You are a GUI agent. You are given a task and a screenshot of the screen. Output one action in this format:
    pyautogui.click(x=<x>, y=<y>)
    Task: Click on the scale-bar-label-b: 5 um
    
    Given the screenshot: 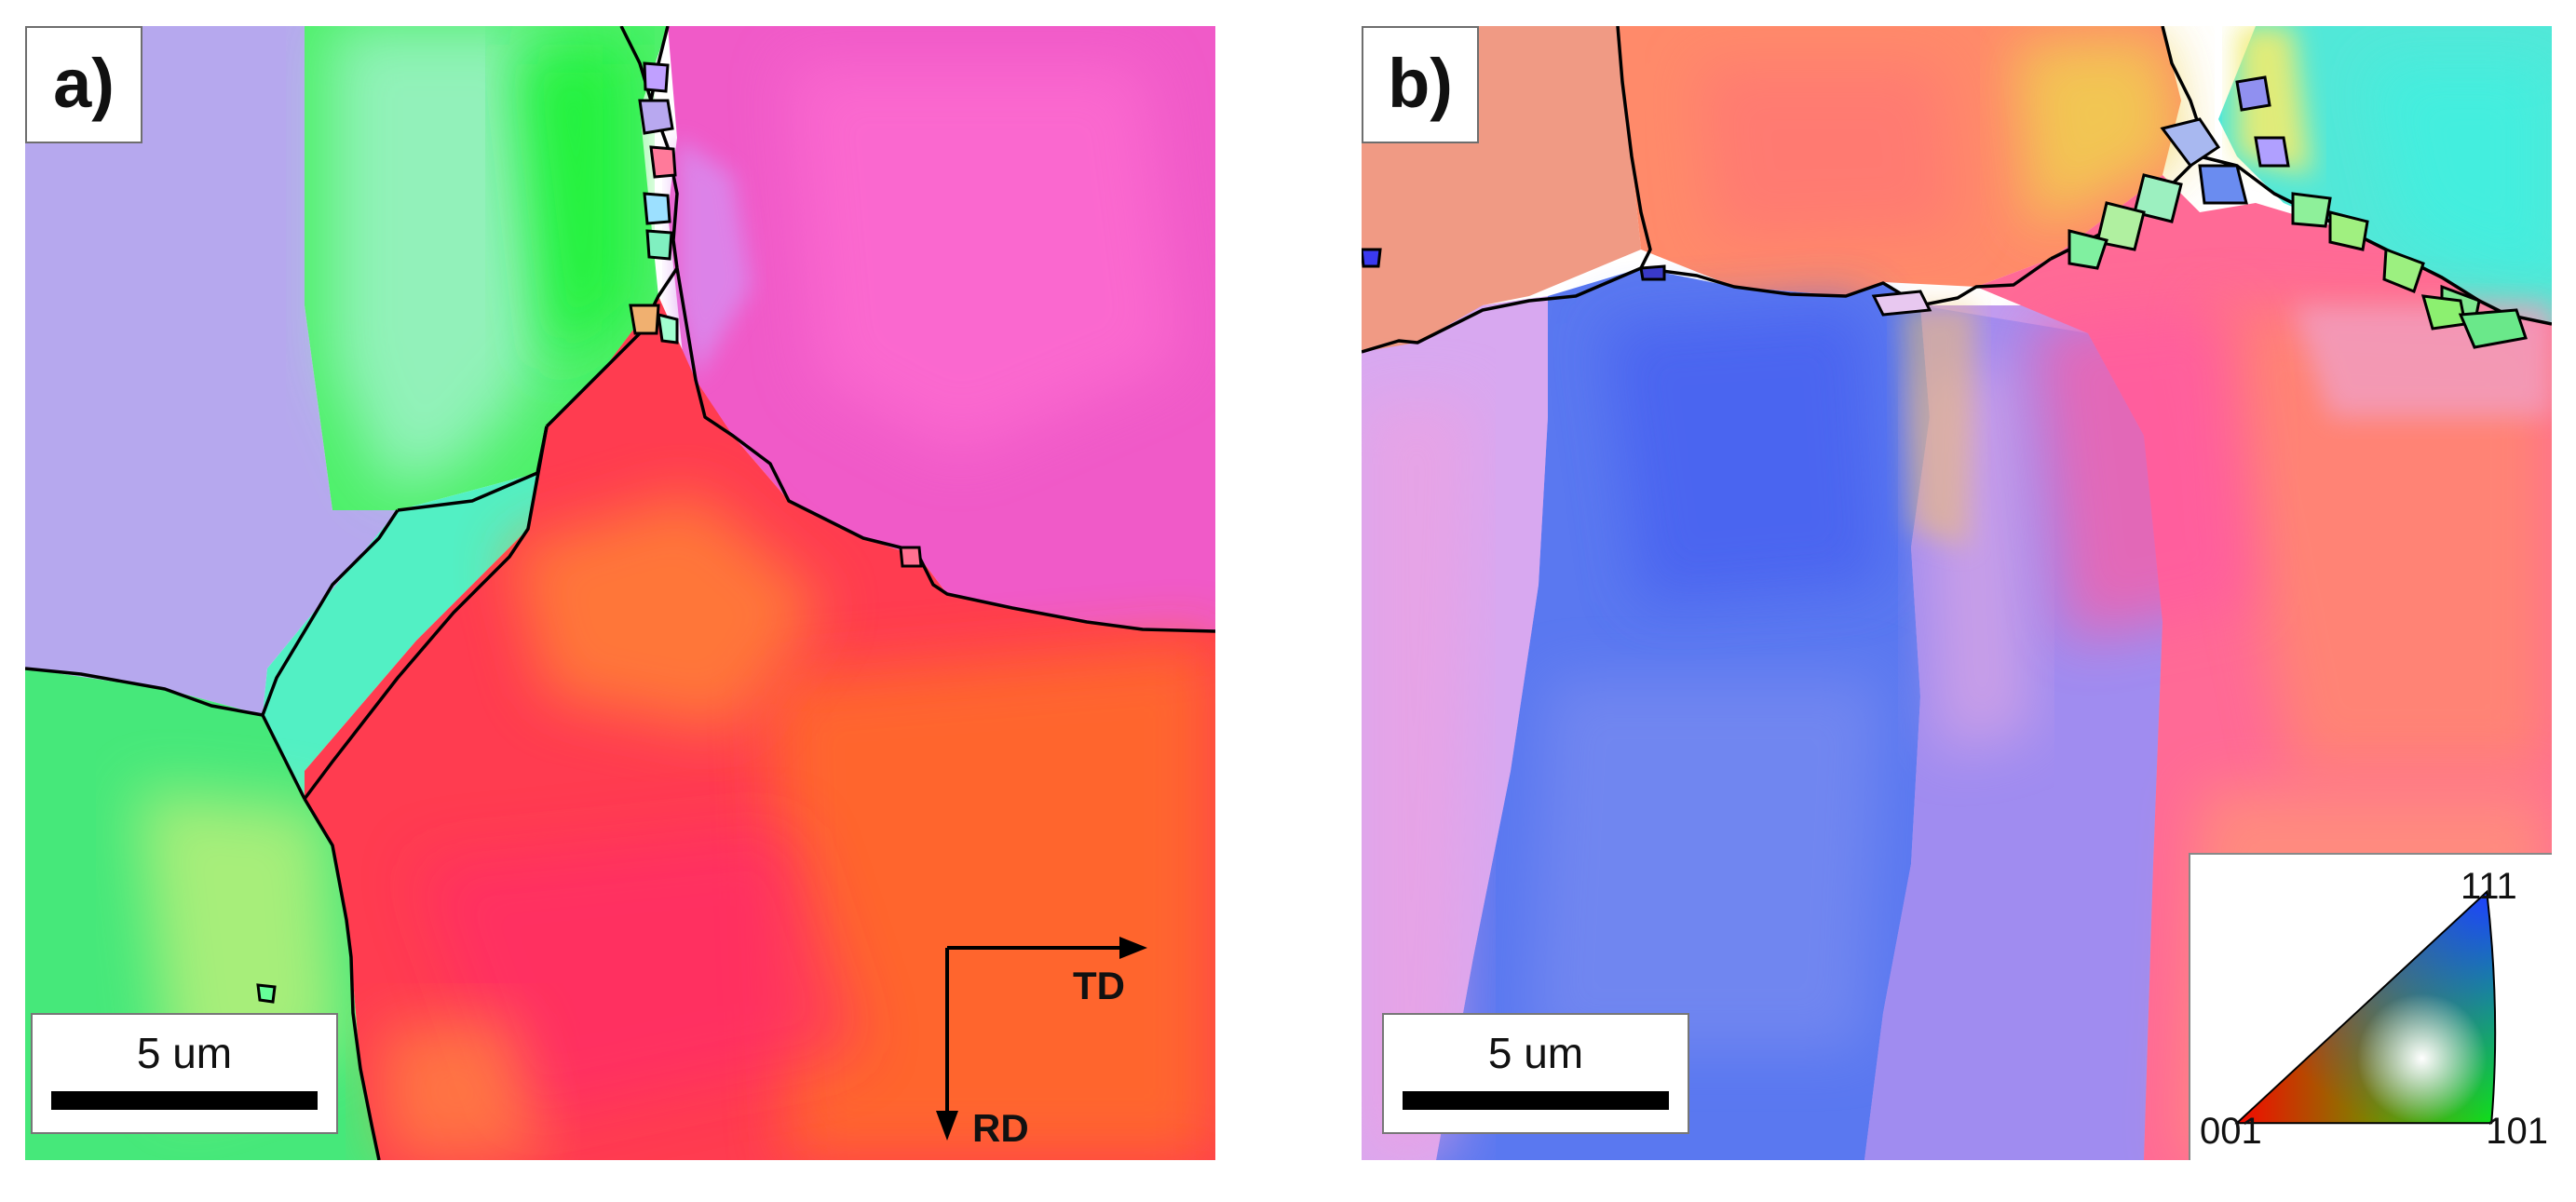 What is the action you would take?
    pyautogui.click(x=1535, y=1053)
    